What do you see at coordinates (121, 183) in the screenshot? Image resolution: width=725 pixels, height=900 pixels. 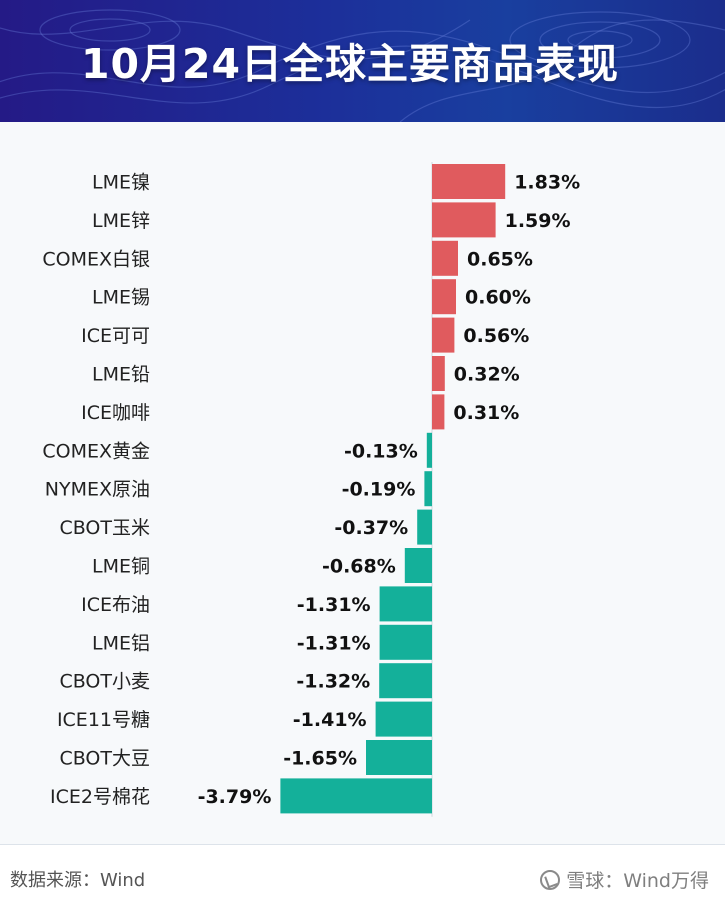 I see `category-label: LME镍` at bounding box center [121, 183].